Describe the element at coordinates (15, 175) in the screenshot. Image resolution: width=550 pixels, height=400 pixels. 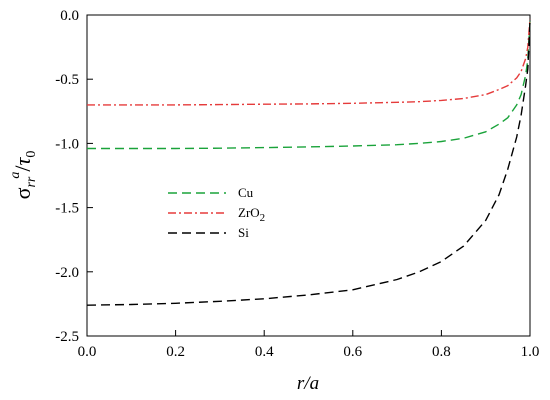
I see `y-axis-label-sup: a` at that location.